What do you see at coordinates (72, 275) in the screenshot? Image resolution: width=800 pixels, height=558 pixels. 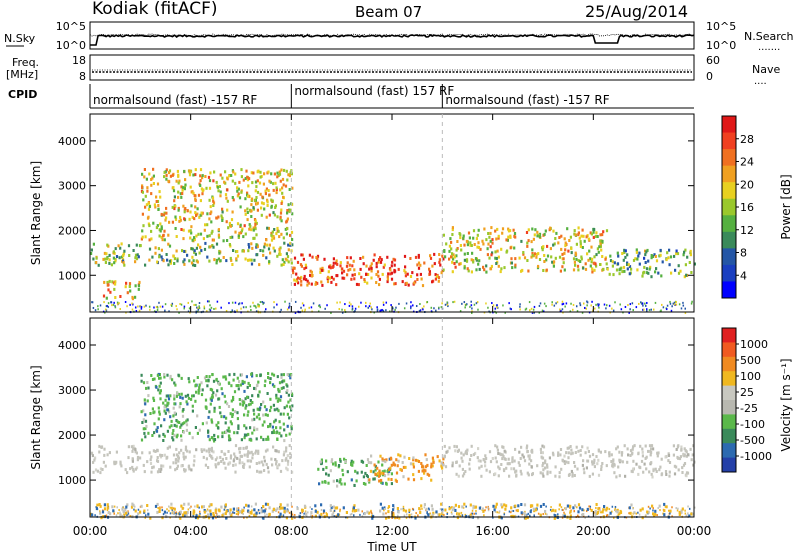 I see `y-tick-label: 1000` at bounding box center [72, 275].